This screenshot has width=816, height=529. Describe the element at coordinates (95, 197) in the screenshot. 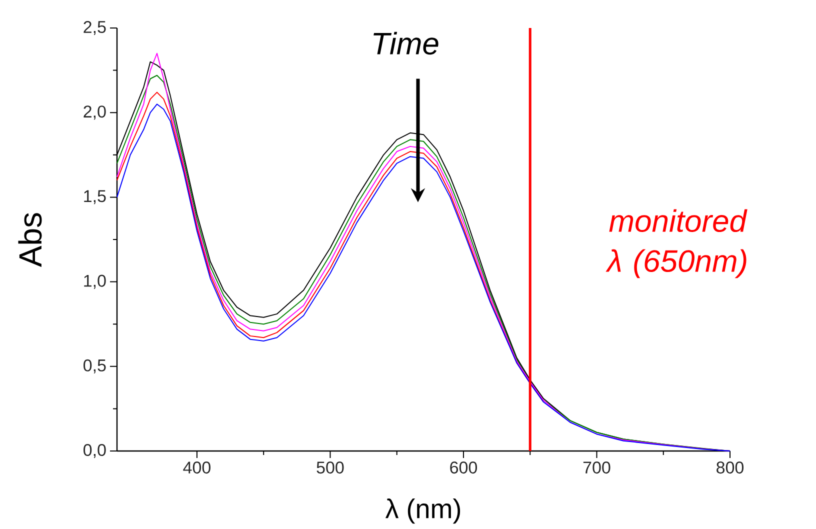

I see `y-tick-label: 1,5` at that location.